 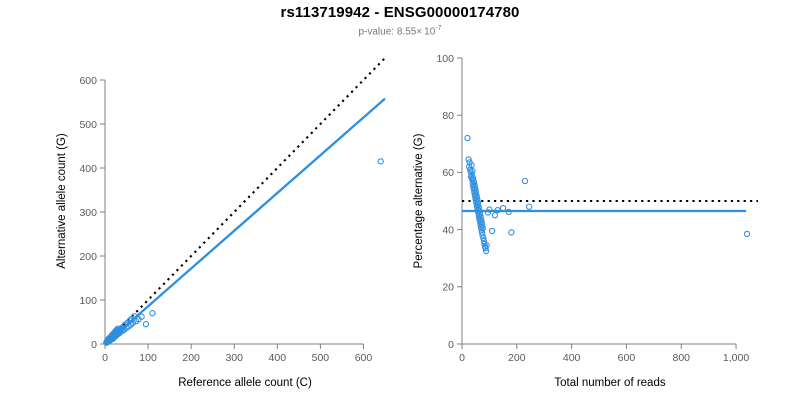 What do you see at coordinates (88, 169) in the screenshot?
I see `y-axis-tick-label: 400` at bounding box center [88, 169].